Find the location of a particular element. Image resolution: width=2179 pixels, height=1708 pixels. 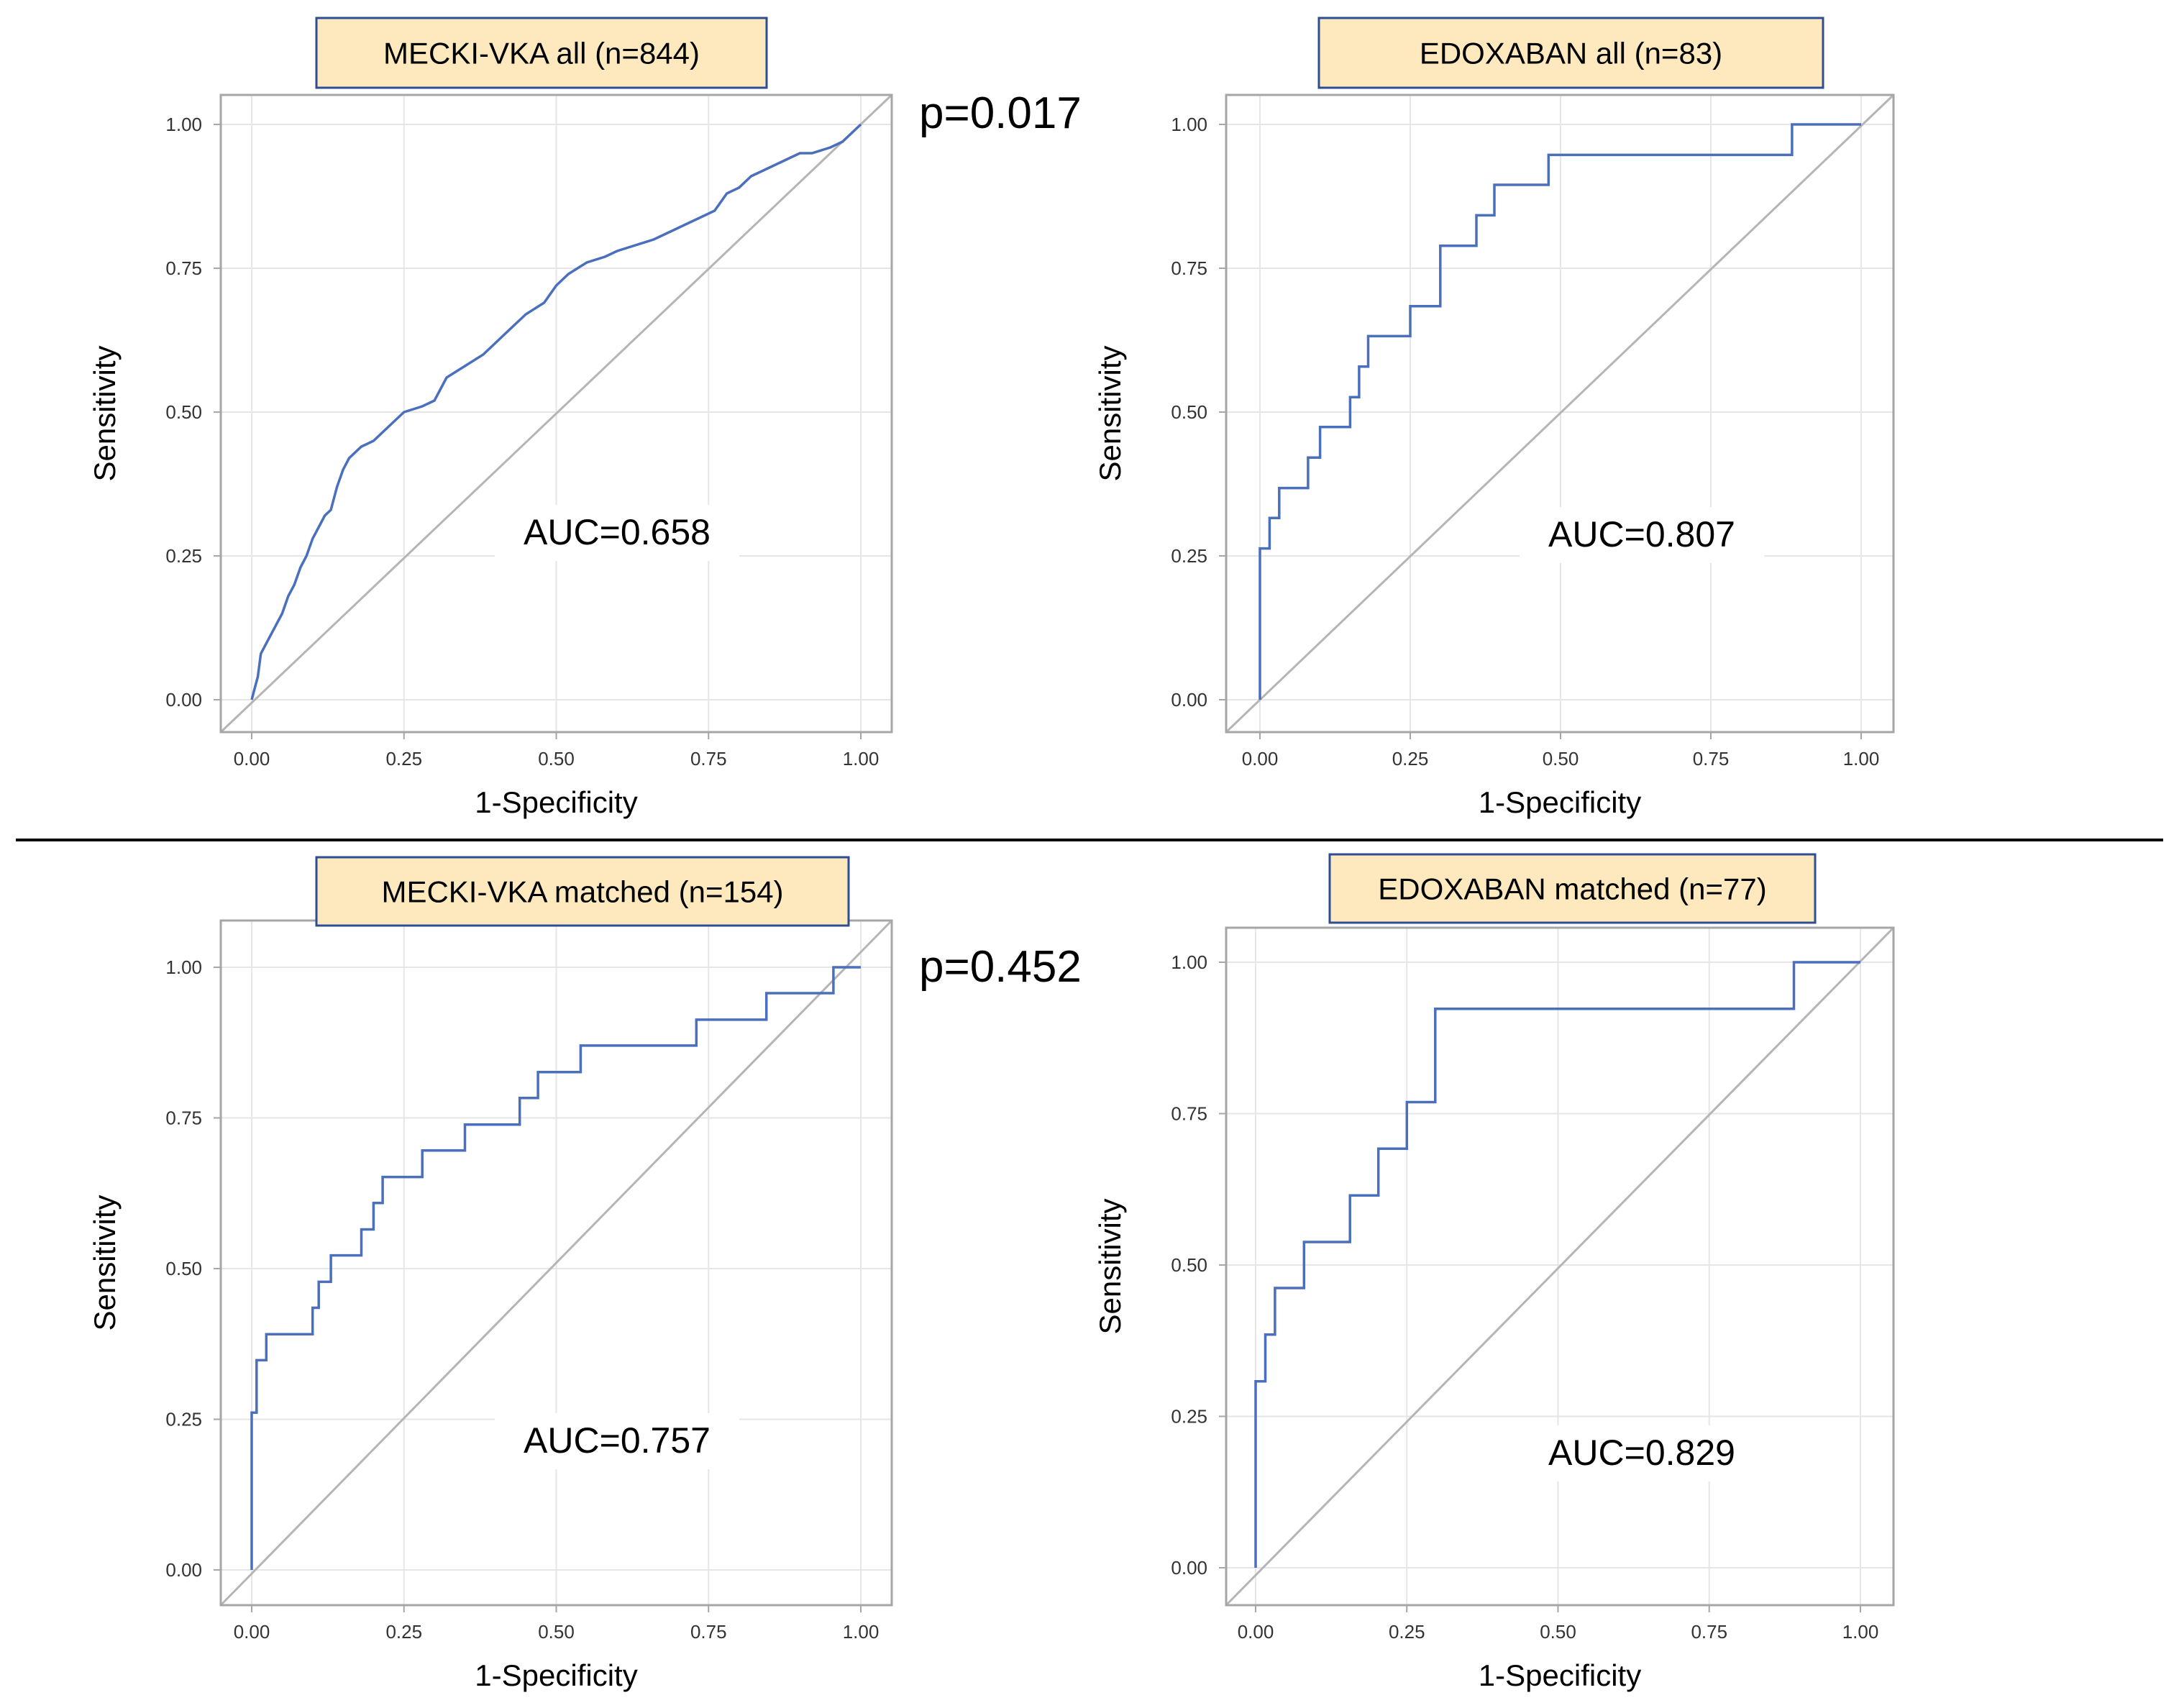

chart-title: MECKI-VKA all (n=844) is located at coordinates (541, 53).